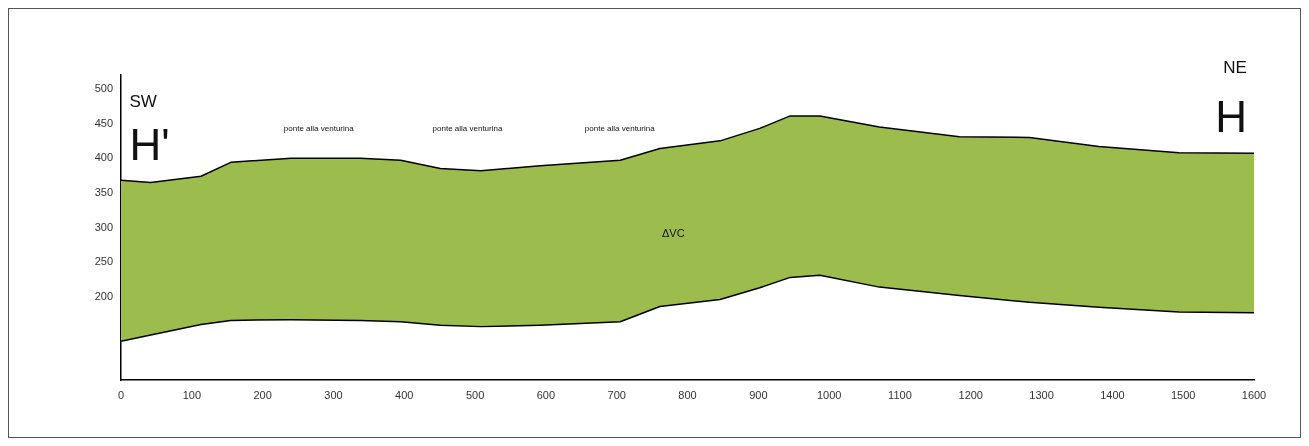  I want to click on x-tick-label: 0, so click(121, 394).